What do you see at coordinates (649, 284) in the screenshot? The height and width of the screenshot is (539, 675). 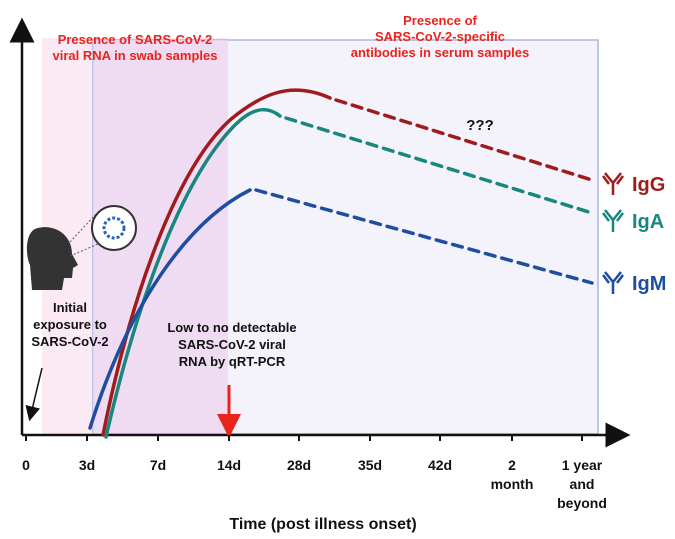 I see `legend-label: IgM` at bounding box center [649, 284].